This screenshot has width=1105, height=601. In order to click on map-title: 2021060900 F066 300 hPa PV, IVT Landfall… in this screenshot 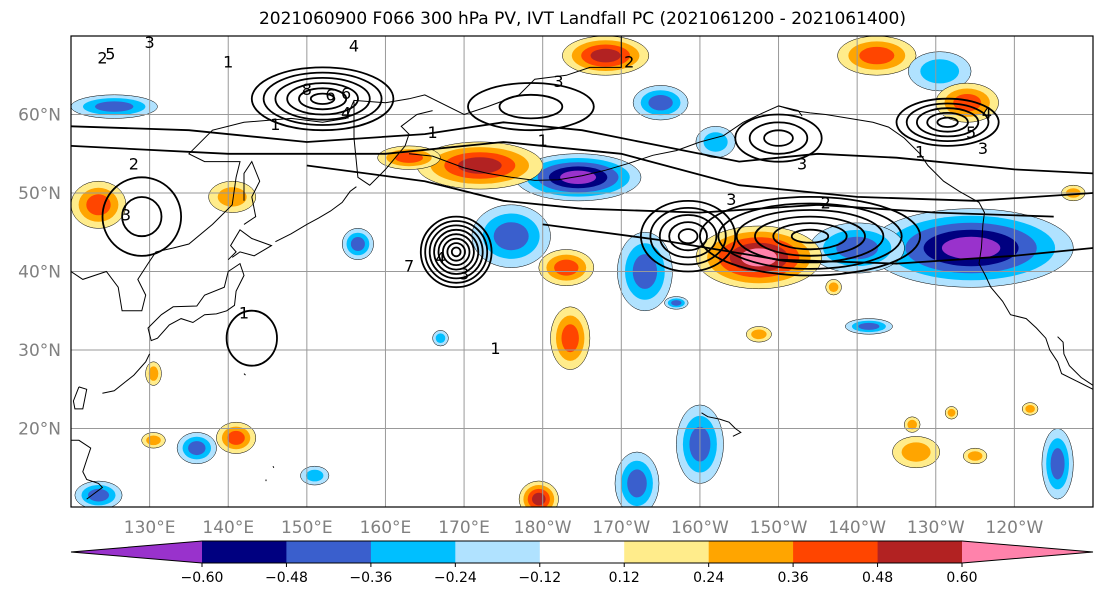, I will do `click(582, 19)`.